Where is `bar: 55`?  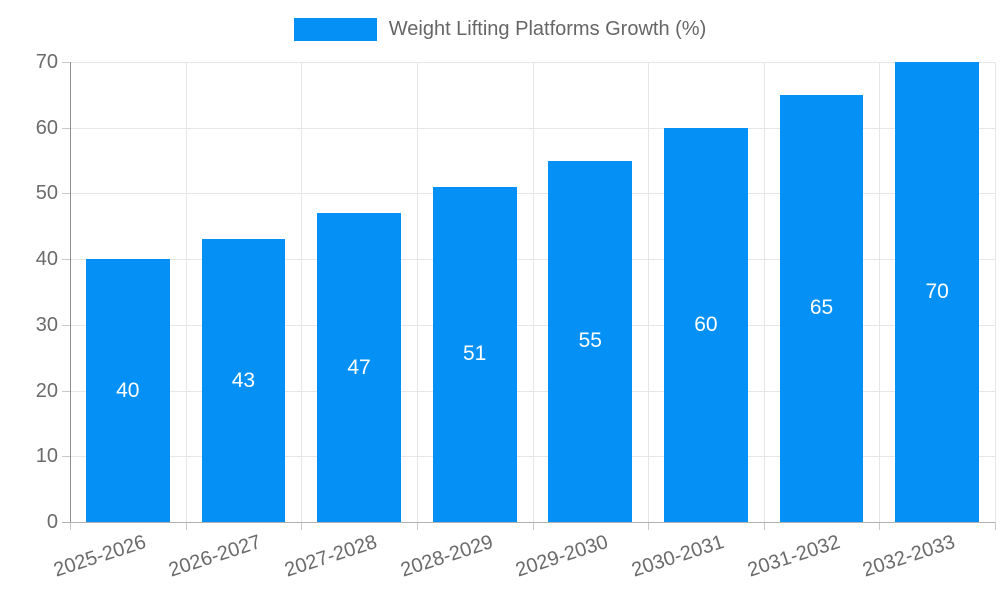
bar: 55 is located at coordinates (590, 341).